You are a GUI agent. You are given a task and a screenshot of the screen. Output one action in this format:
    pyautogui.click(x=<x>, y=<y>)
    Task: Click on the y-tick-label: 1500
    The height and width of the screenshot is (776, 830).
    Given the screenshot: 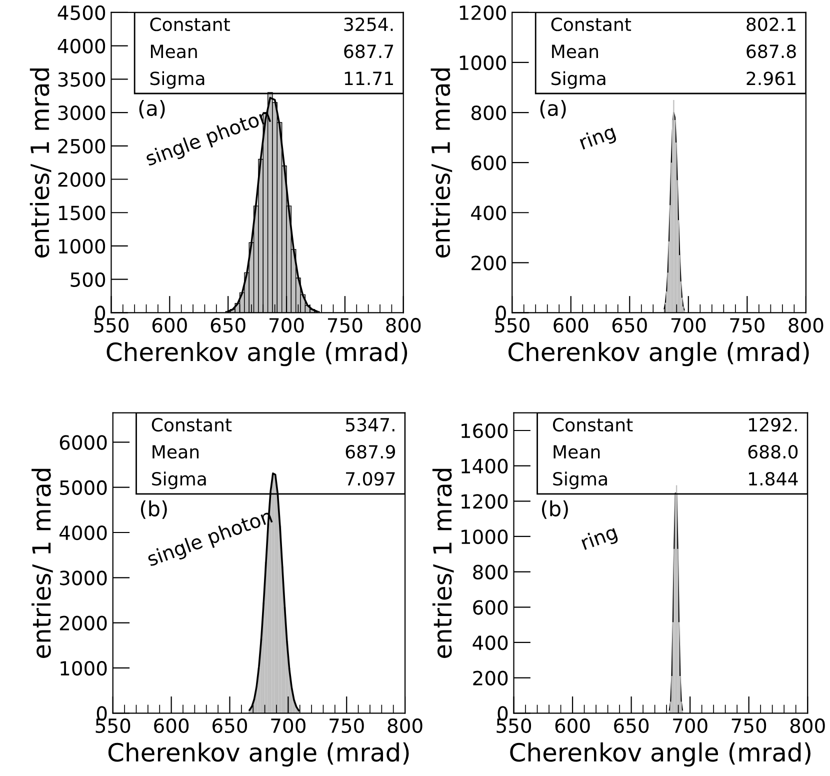 What is the action you would take?
    pyautogui.click(x=82, y=213)
    